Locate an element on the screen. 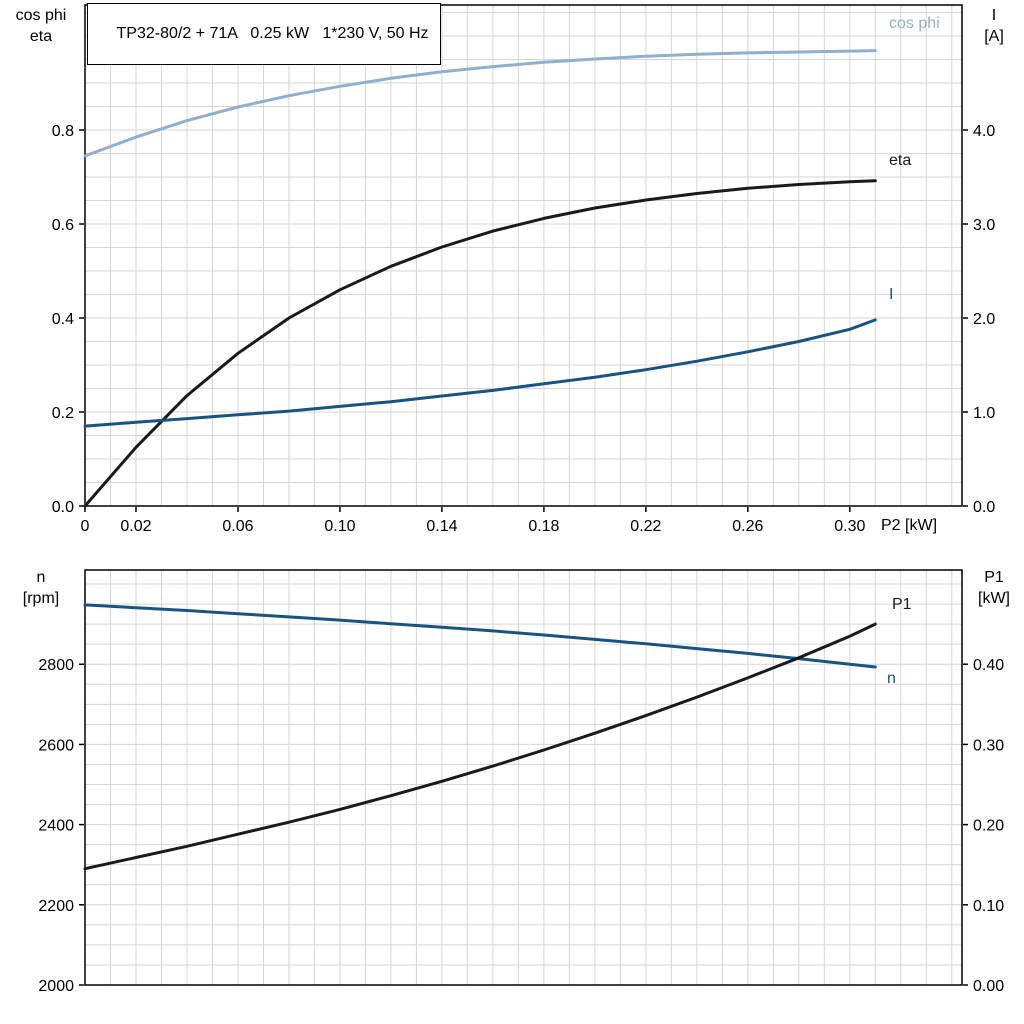 The width and height of the screenshot is (1024, 1024). x-tick-label: 0.06 is located at coordinates (237, 526).